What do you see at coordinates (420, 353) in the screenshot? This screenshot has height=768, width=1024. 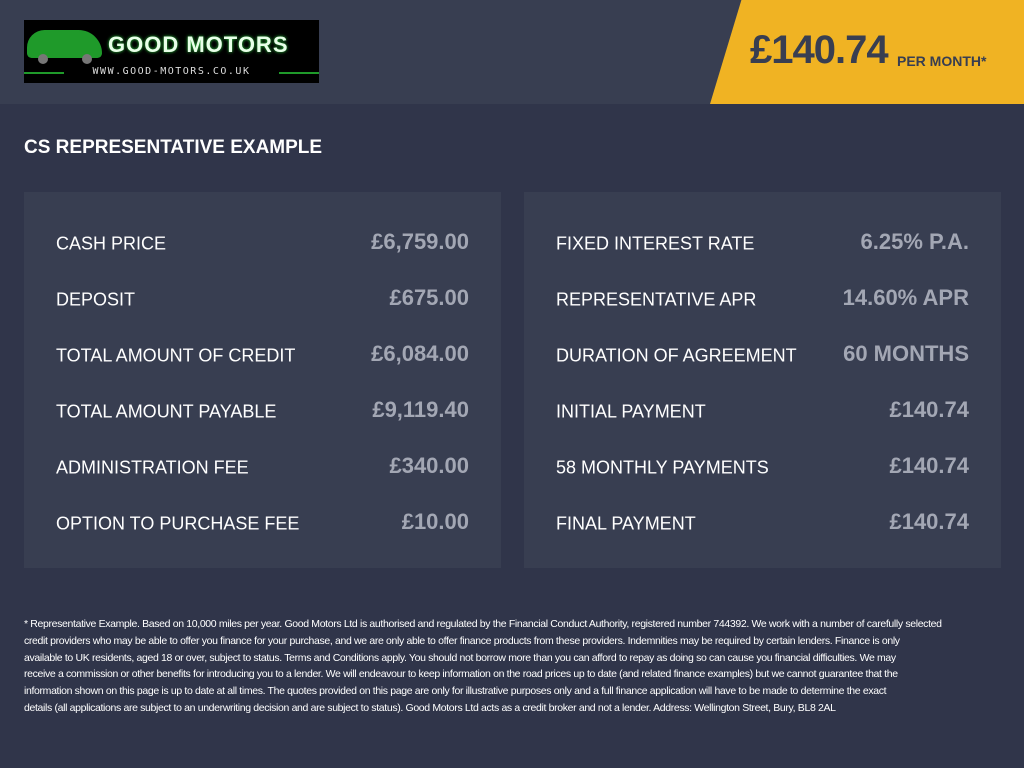 I see `finance-value: £6,084.00` at bounding box center [420, 353].